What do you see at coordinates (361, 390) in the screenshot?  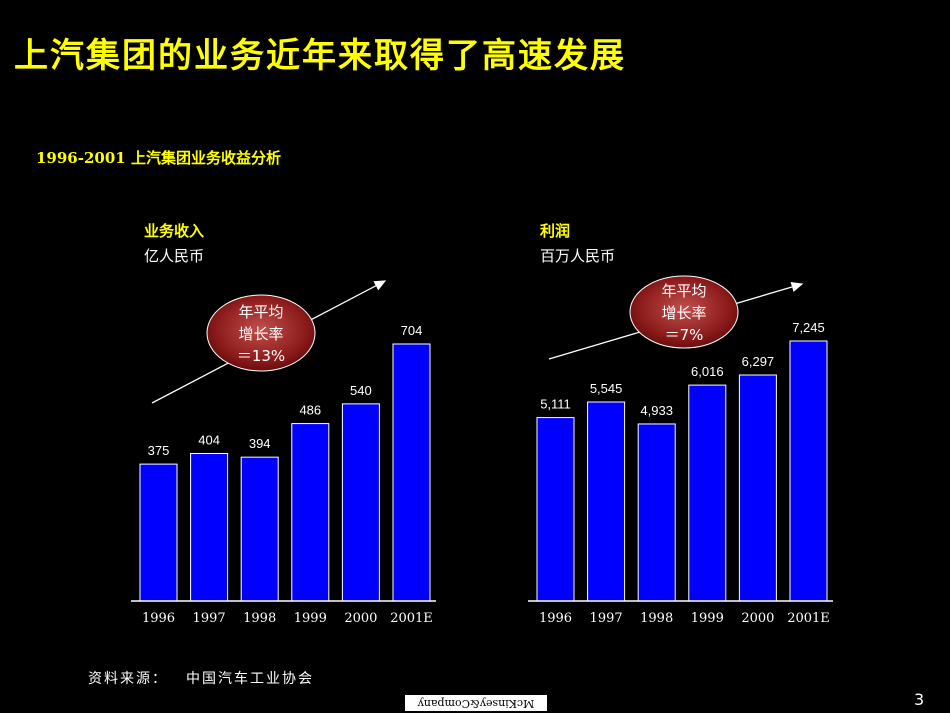 I see `value-label: 540` at bounding box center [361, 390].